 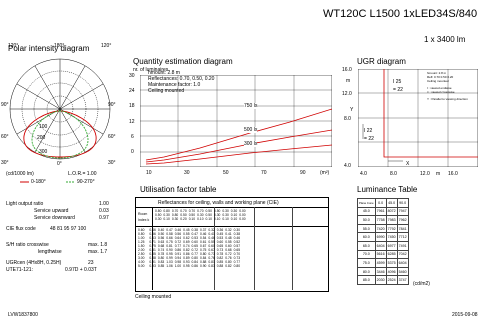 I want to click on polar-angle-left-60: 60°, so click(x=5, y=137).